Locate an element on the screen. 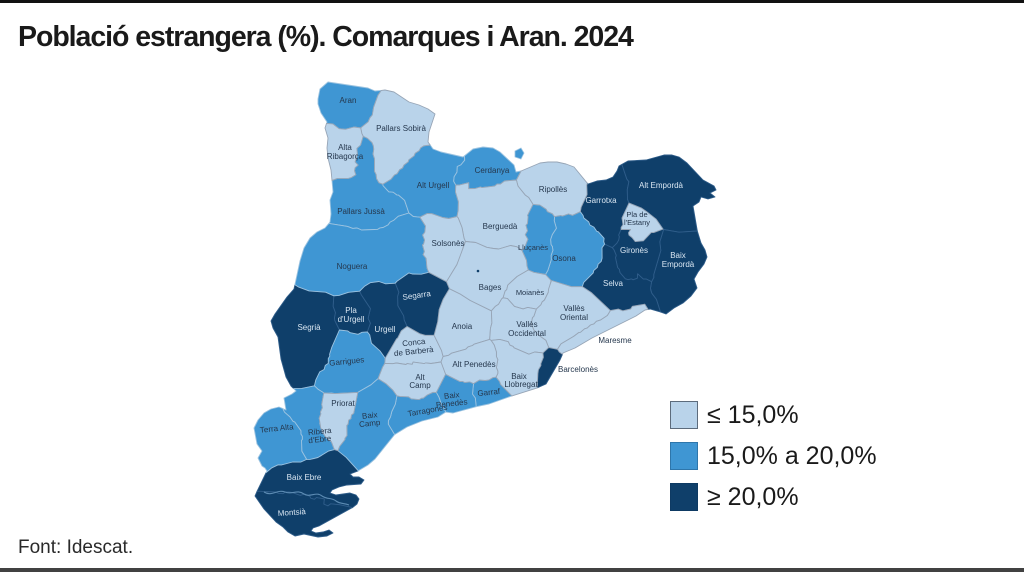  svg-text: Penedès is located at coordinates (452, 403).